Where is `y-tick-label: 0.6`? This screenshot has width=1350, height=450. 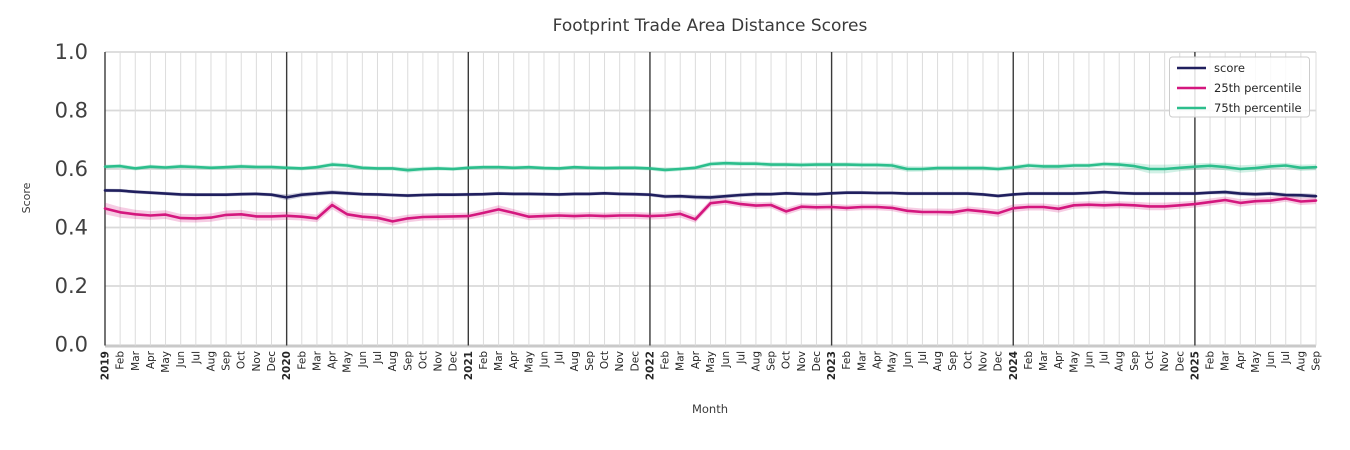
y-tick-label: 0.6 is located at coordinates (71, 169).